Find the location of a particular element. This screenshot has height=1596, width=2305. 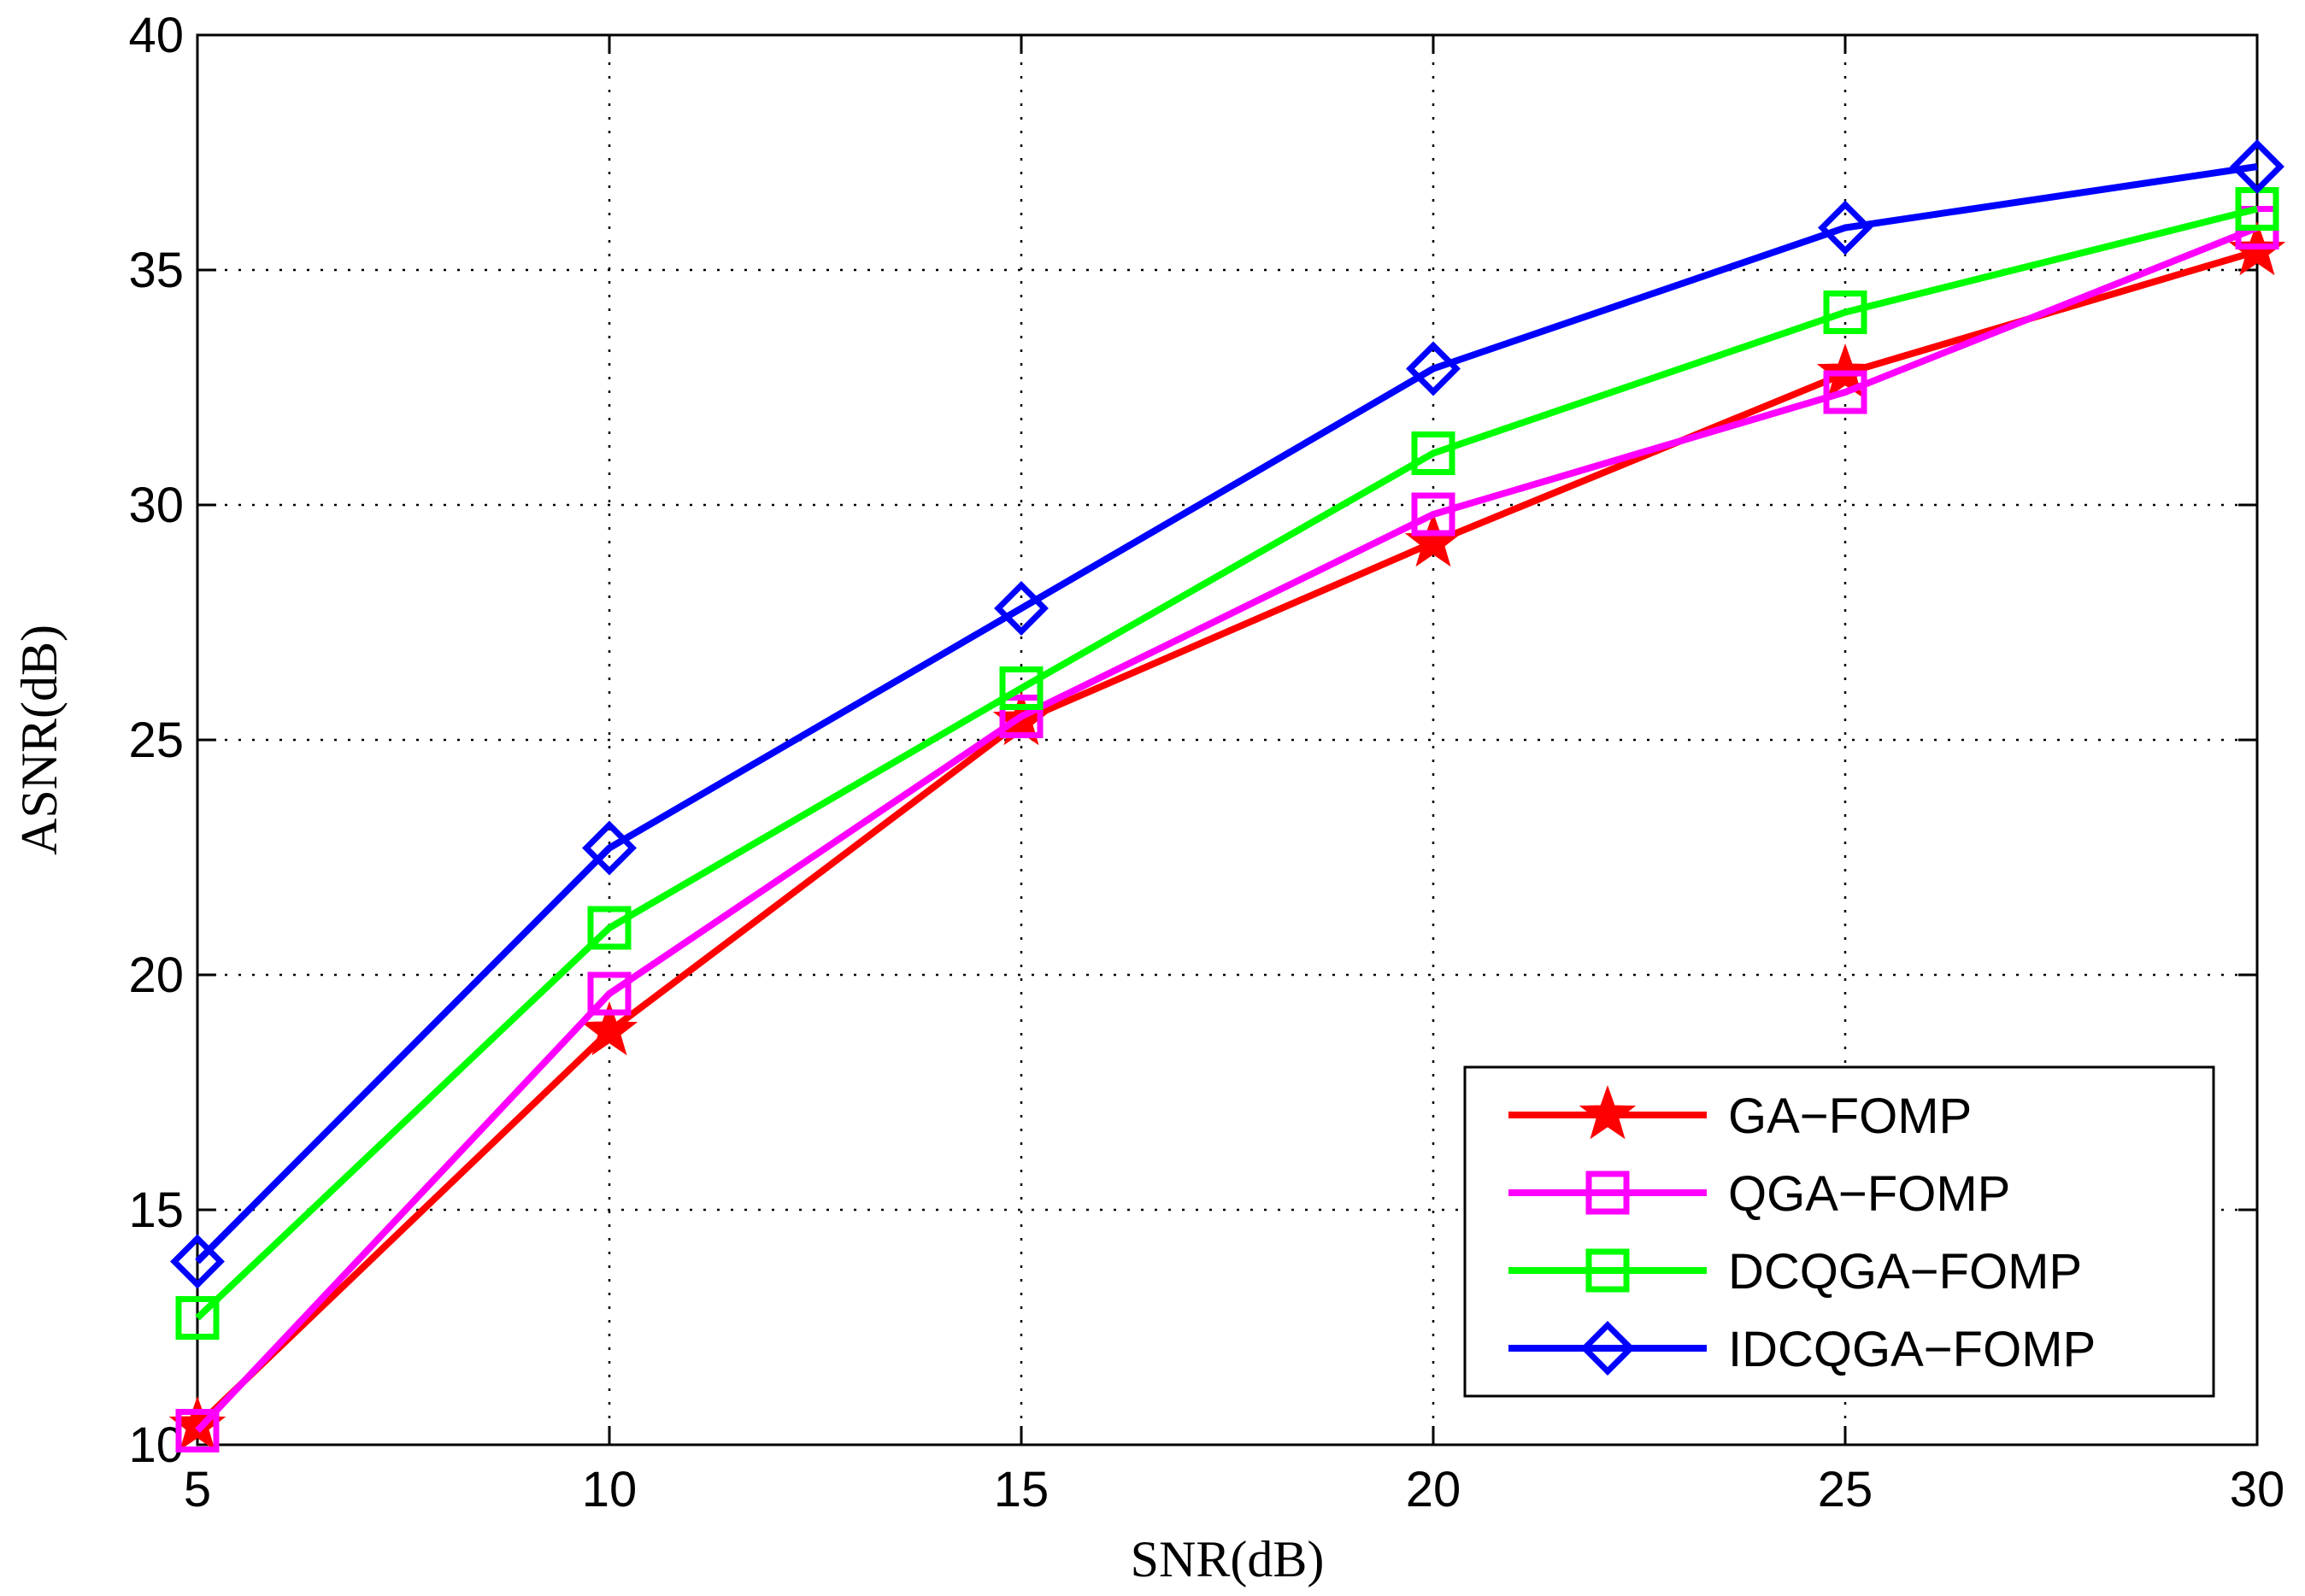

legend-entry: GA−FOMP is located at coordinates (1740, 1114).